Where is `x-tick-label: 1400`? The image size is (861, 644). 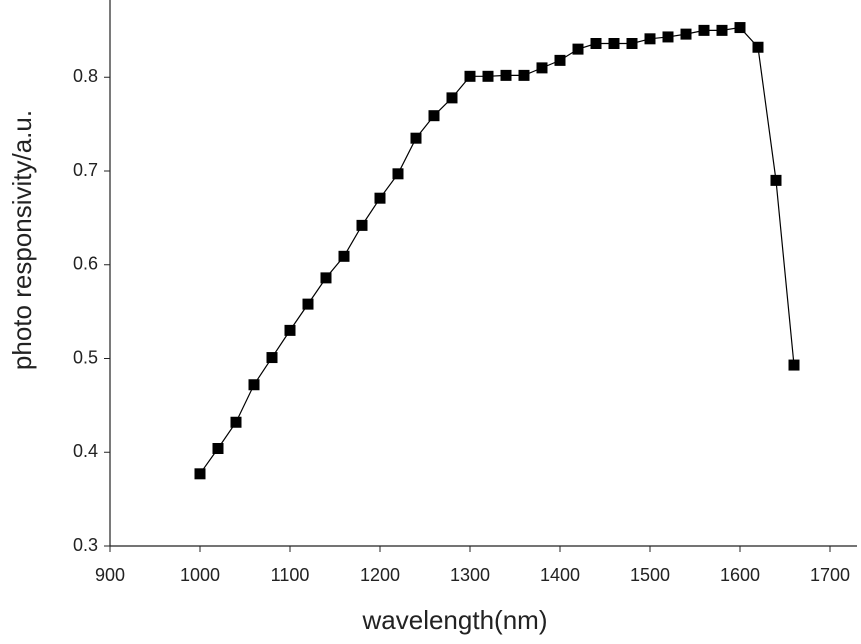
x-tick-label: 1400 is located at coordinates (560, 575).